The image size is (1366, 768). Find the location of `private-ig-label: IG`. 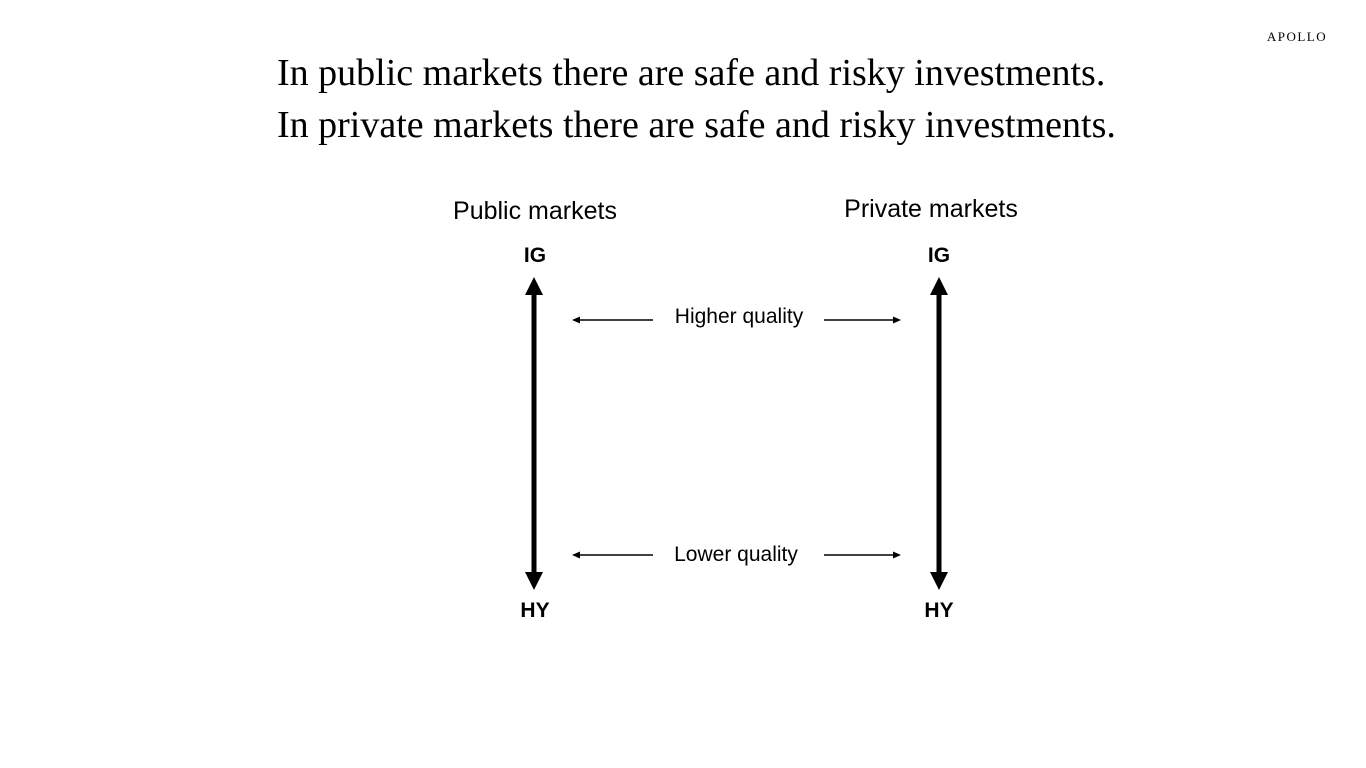

private-ig-label: IG is located at coordinates (939, 255).